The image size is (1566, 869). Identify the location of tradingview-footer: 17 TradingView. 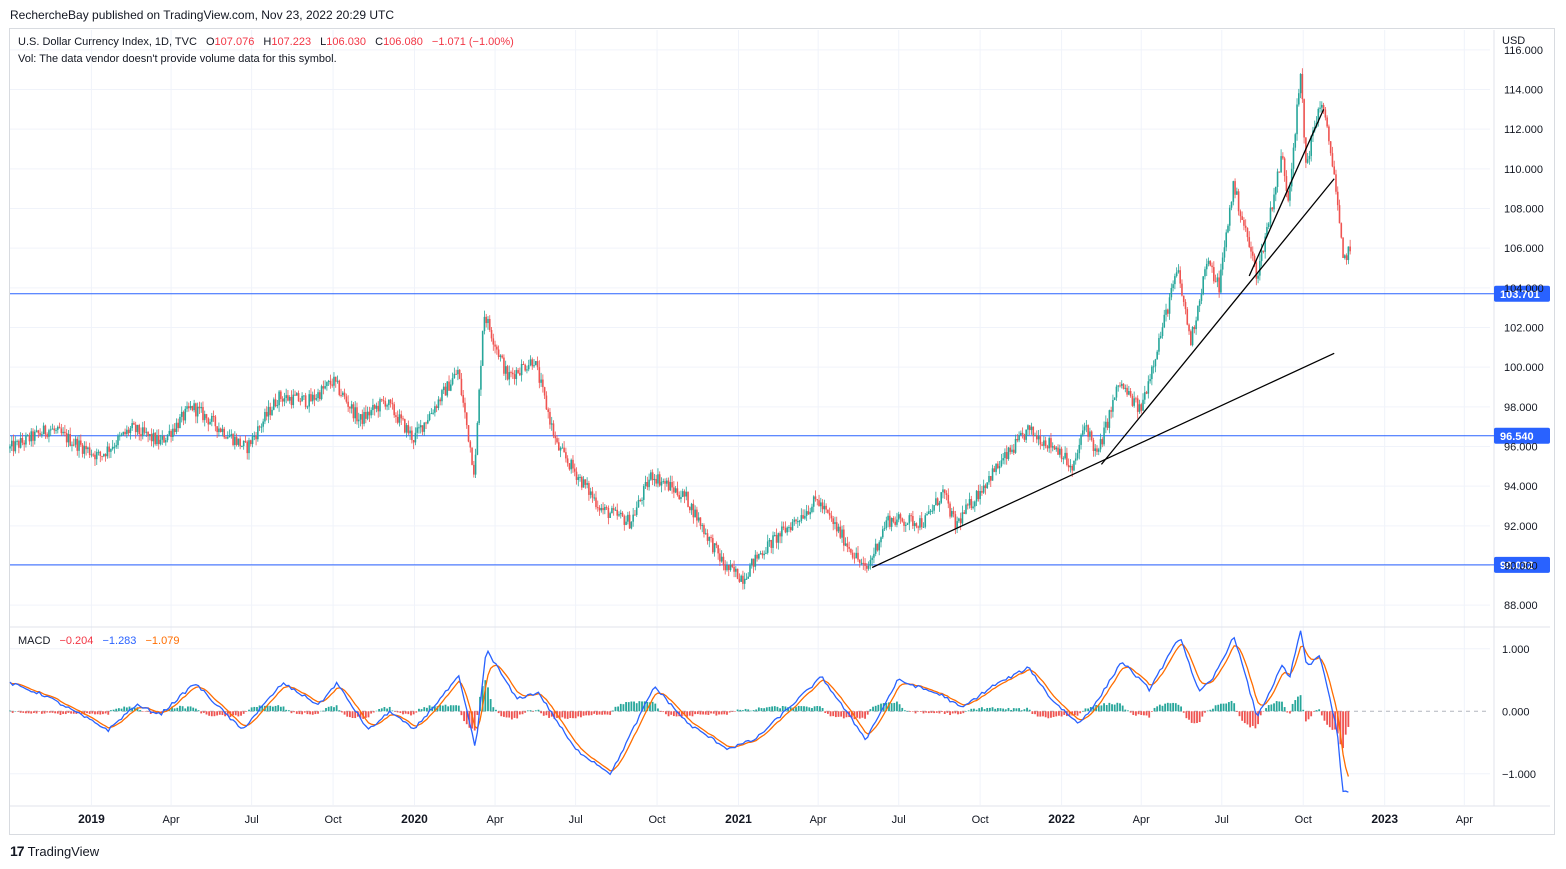
(54, 851).